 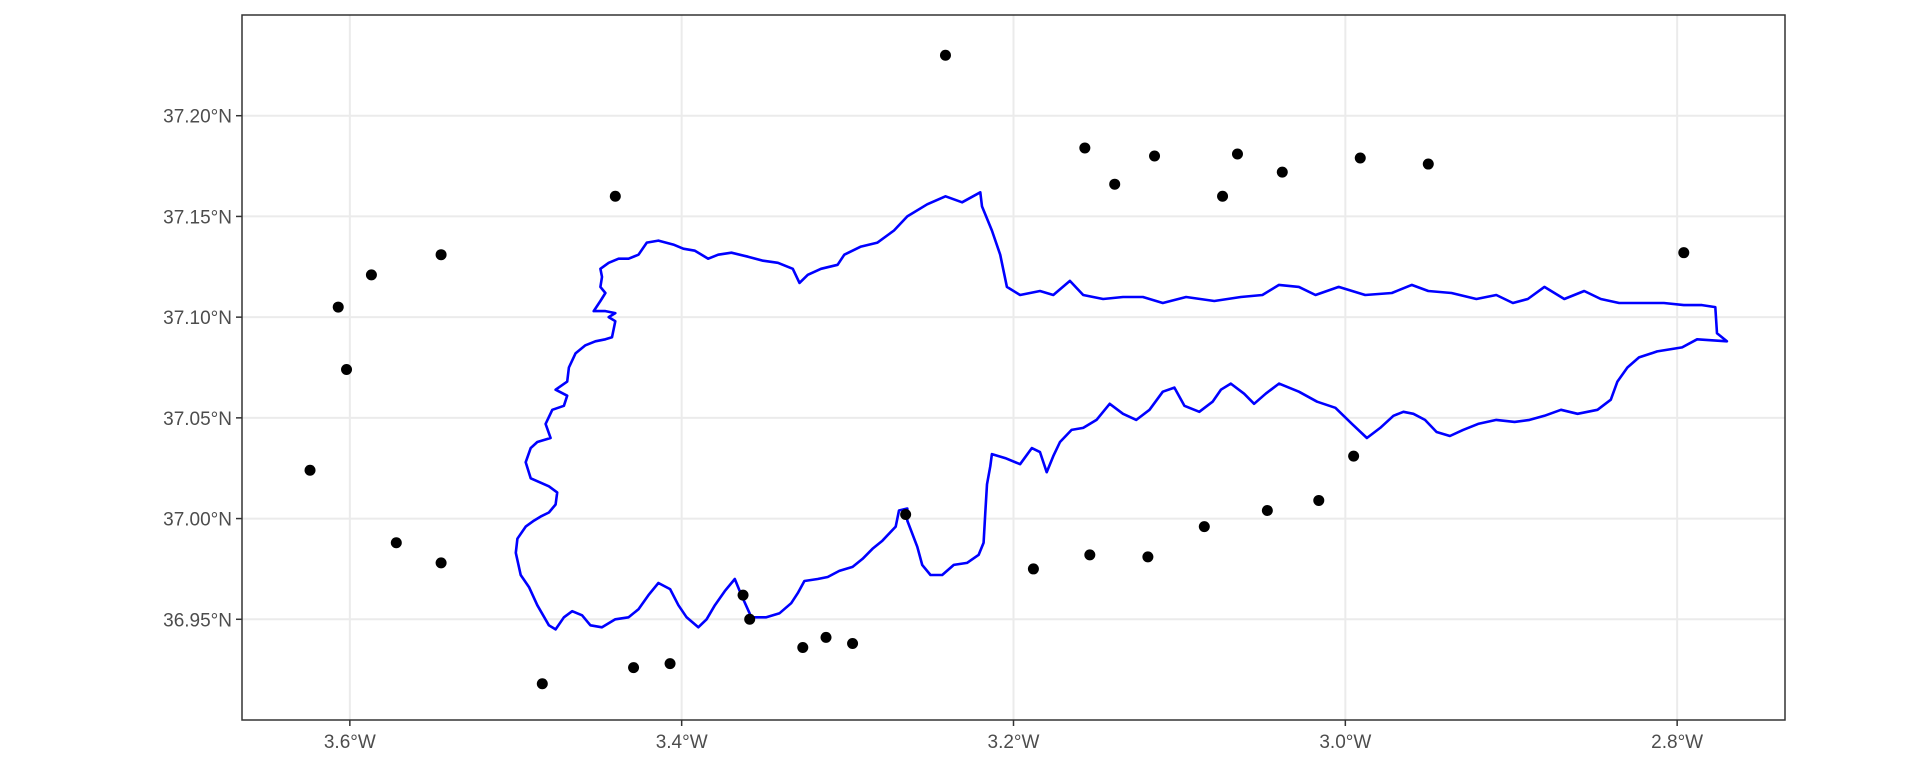 What do you see at coordinates (682, 742) in the screenshot?
I see `x-tick-label-1: 3.4°W` at bounding box center [682, 742].